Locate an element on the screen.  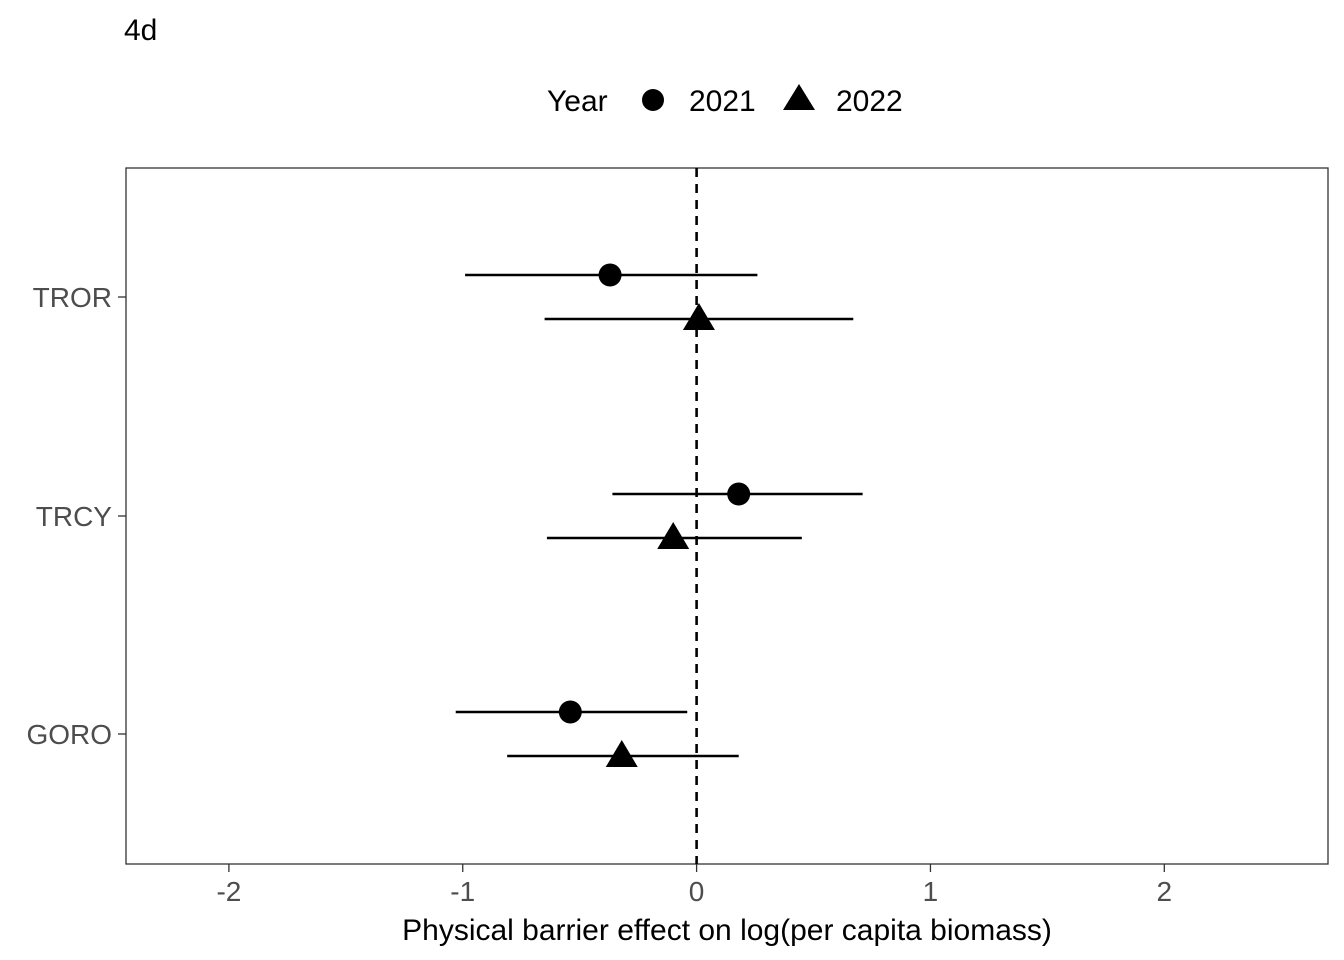
legend-key-triangle is located at coordinates (799, 97).